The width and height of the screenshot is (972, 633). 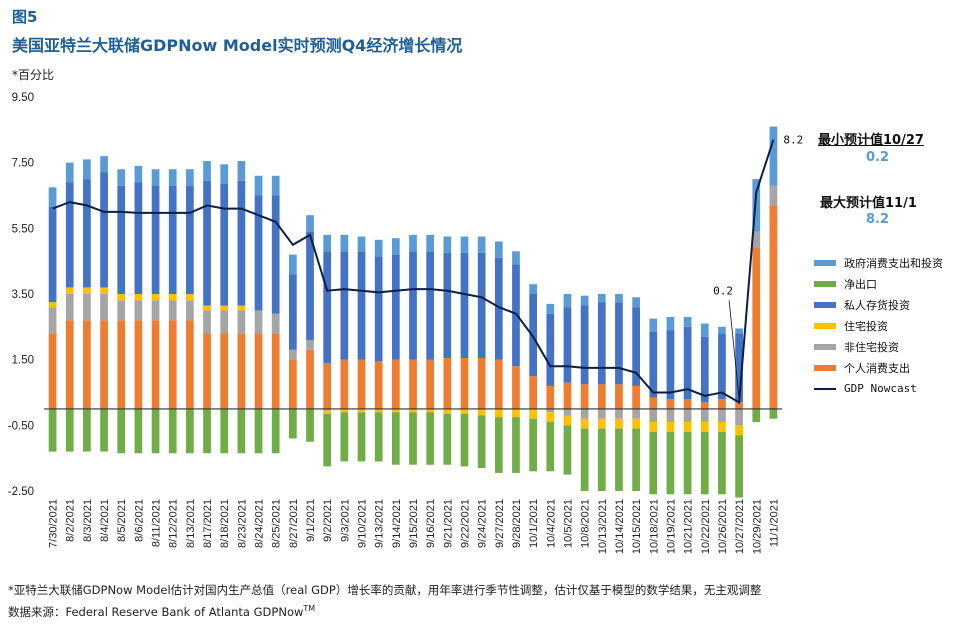 I want to click on x-tick-label: 9/24/2021, so click(x=483, y=523).